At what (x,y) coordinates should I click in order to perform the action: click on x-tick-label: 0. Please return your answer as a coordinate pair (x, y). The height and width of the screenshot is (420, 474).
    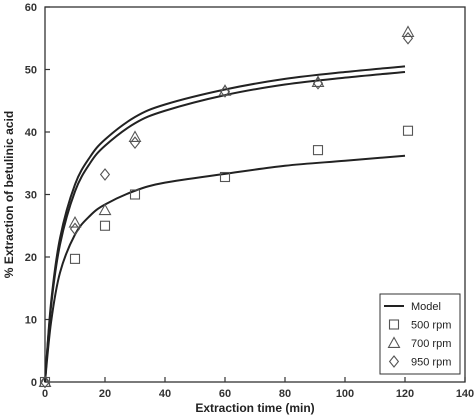
    Looking at the image, I should click on (45, 394).